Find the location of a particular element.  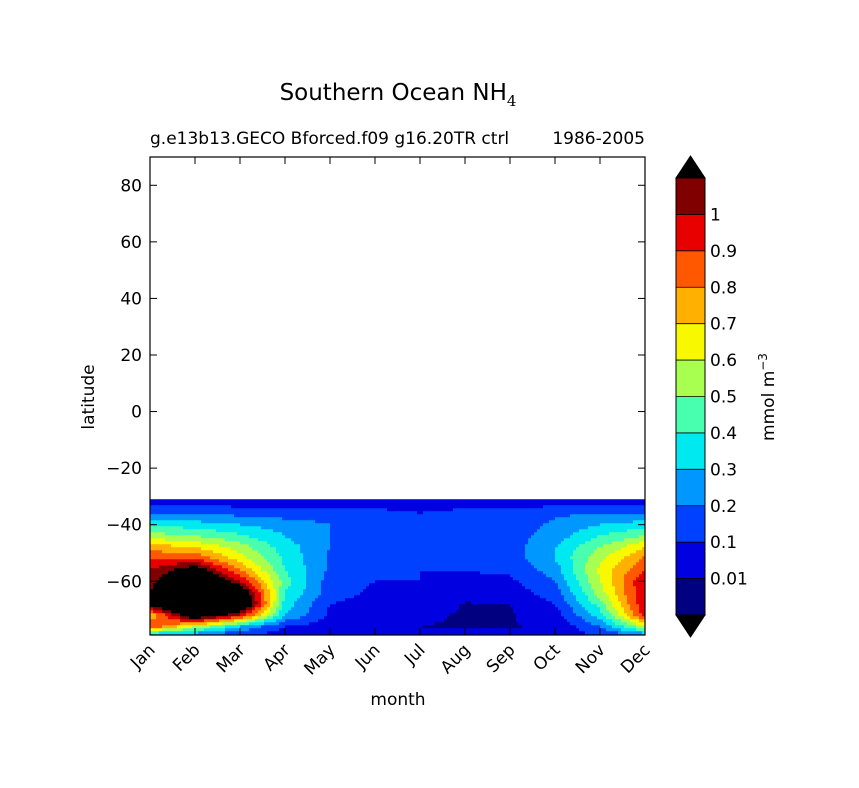

colorbar-tick-label: 0.4 is located at coordinates (723, 434).